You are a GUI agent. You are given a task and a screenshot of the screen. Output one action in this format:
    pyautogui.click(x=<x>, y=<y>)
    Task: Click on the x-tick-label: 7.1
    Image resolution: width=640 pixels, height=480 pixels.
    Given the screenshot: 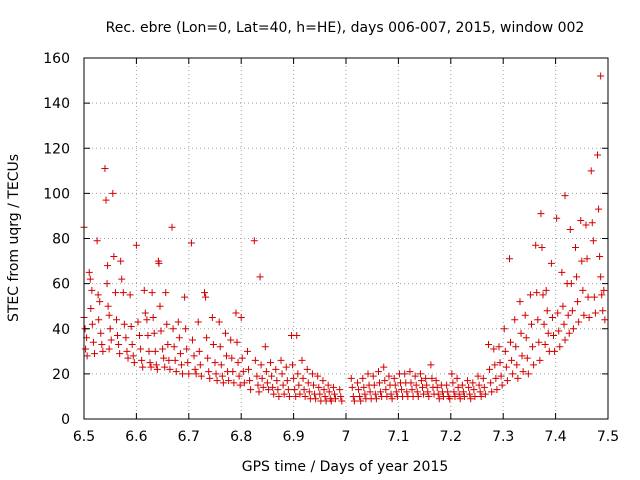 What is the action you would take?
    pyautogui.click(x=398, y=437)
    